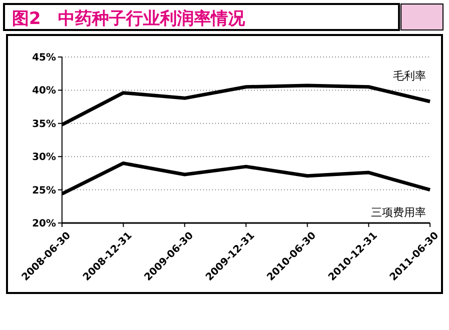 This screenshot has width=449, height=330. Describe the element at coordinates (409, 75) in the screenshot. I see `series-label: 毛利率` at that location.